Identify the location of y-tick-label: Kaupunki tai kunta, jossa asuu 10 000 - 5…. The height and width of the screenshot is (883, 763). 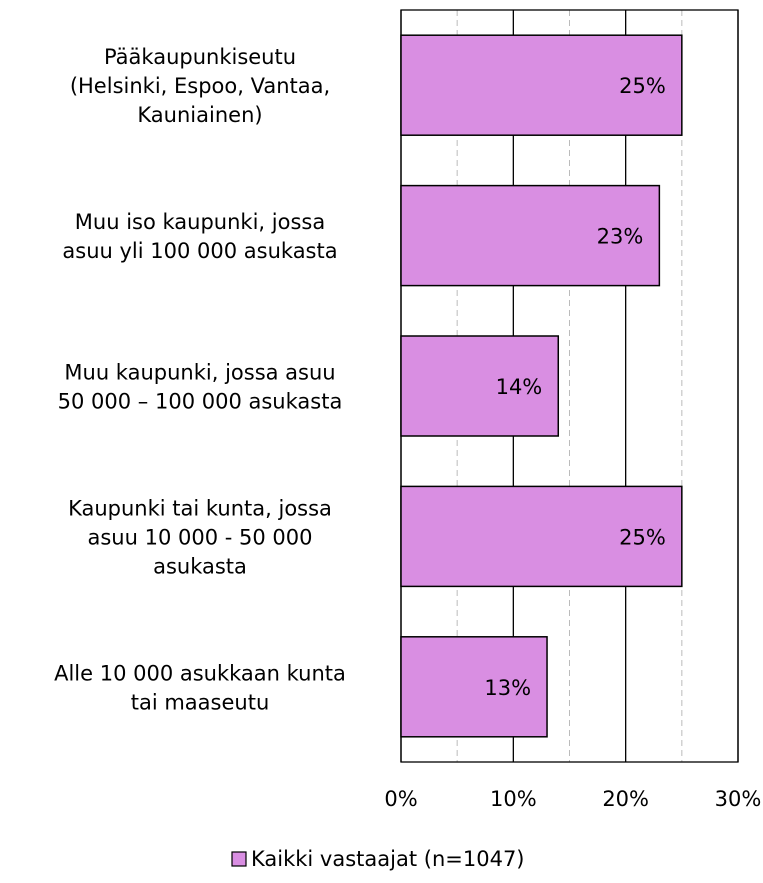
(200, 537).